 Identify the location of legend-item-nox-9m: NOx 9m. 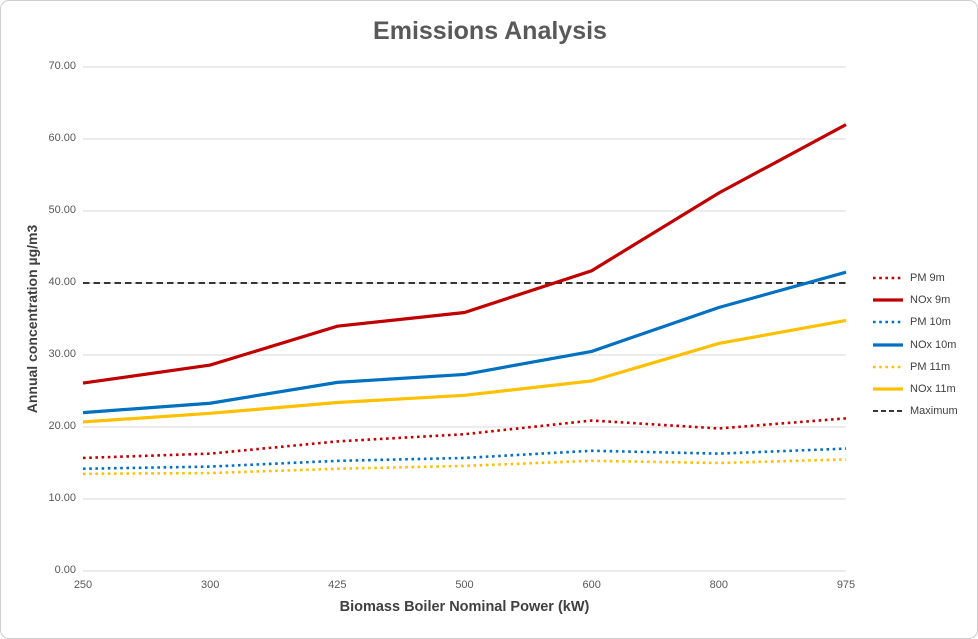
(925, 300).